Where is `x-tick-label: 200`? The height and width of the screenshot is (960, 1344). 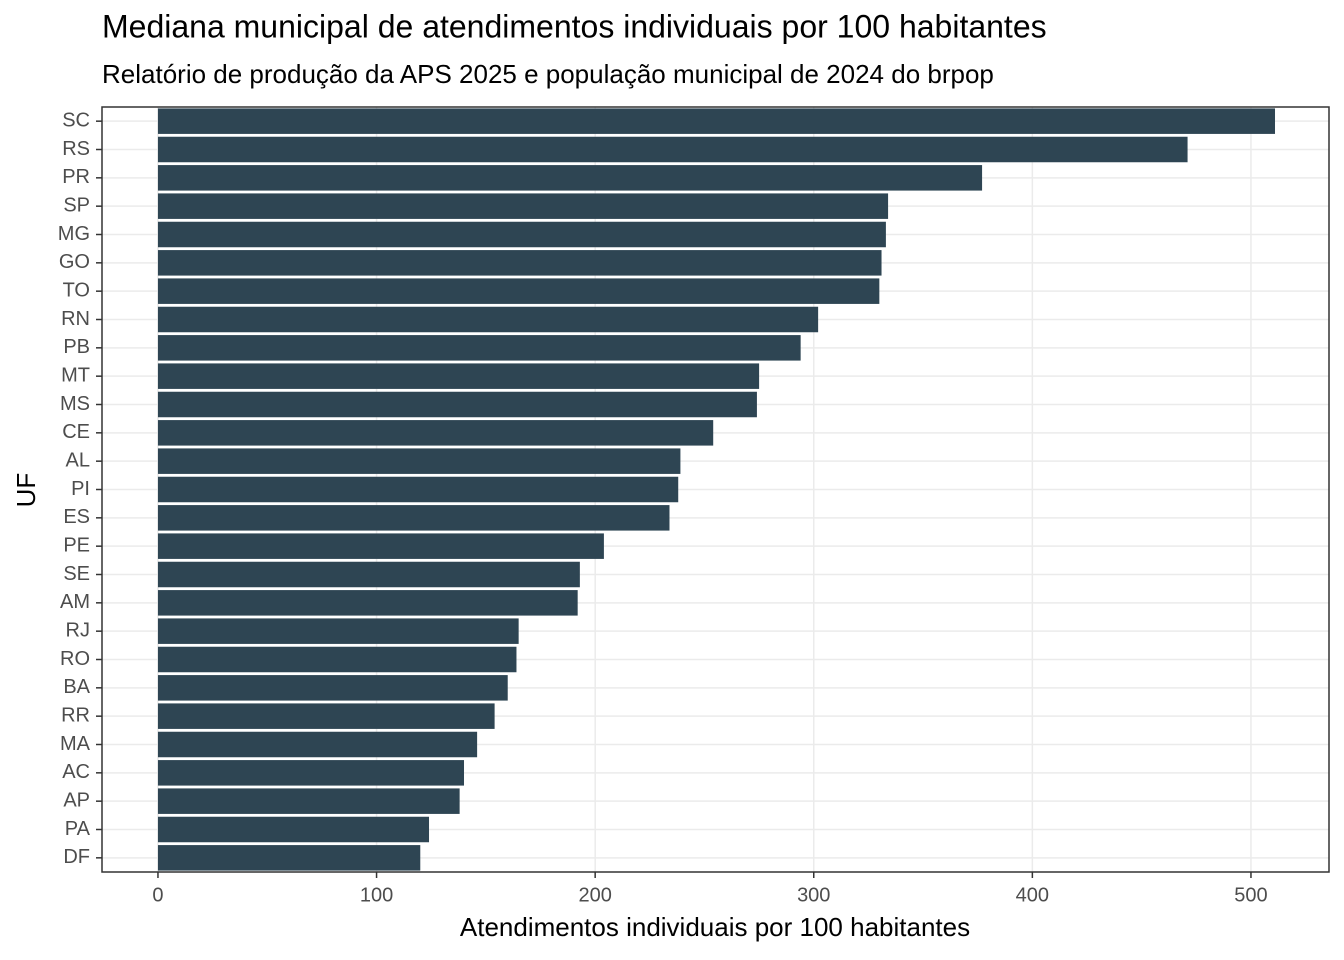
x-tick-label: 200 is located at coordinates (594, 895).